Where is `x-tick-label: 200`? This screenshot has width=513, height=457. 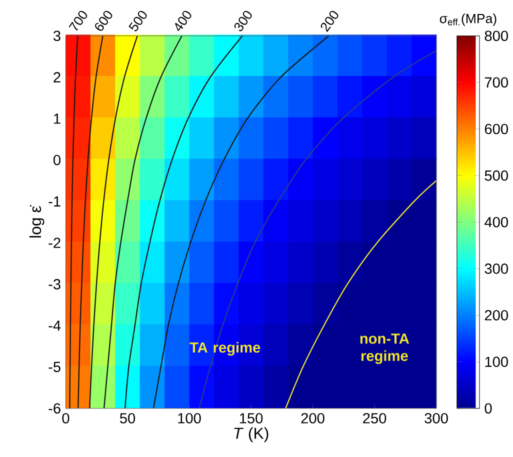 x-tick-label: 200 is located at coordinates (312, 418).